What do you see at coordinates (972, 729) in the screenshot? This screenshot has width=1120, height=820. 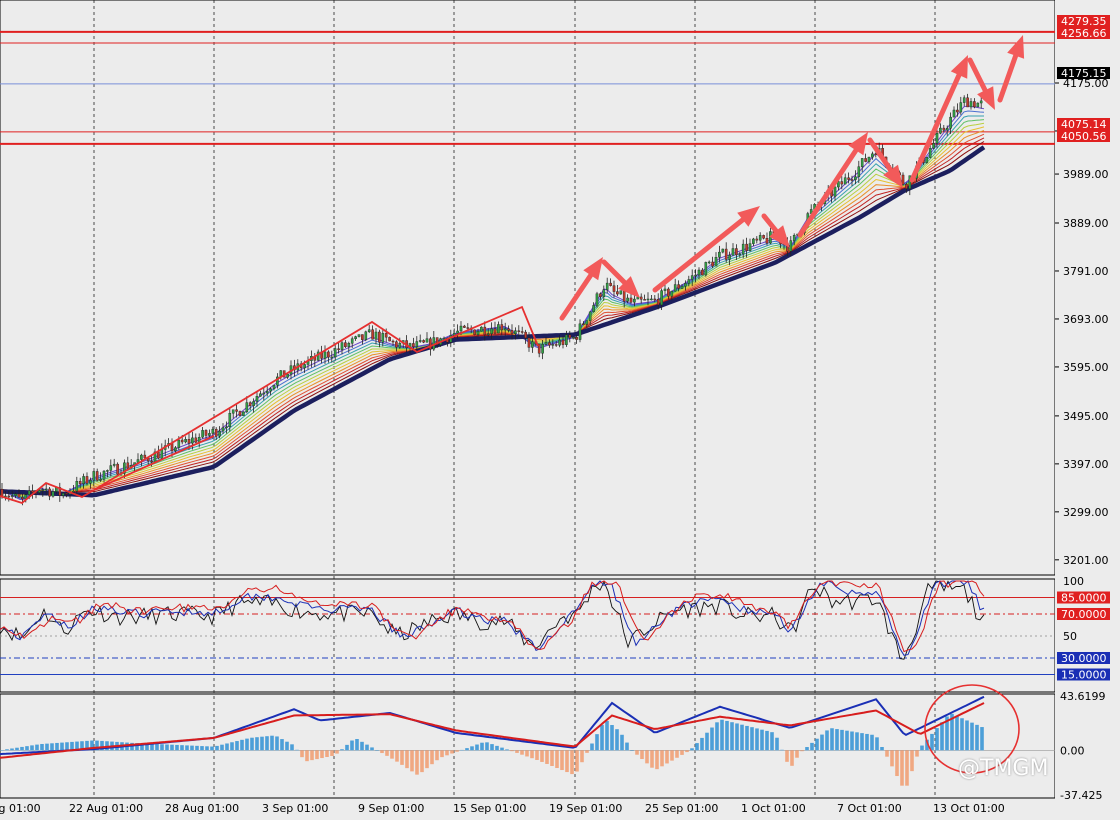 I see `highlight-circle` at bounding box center [972, 729].